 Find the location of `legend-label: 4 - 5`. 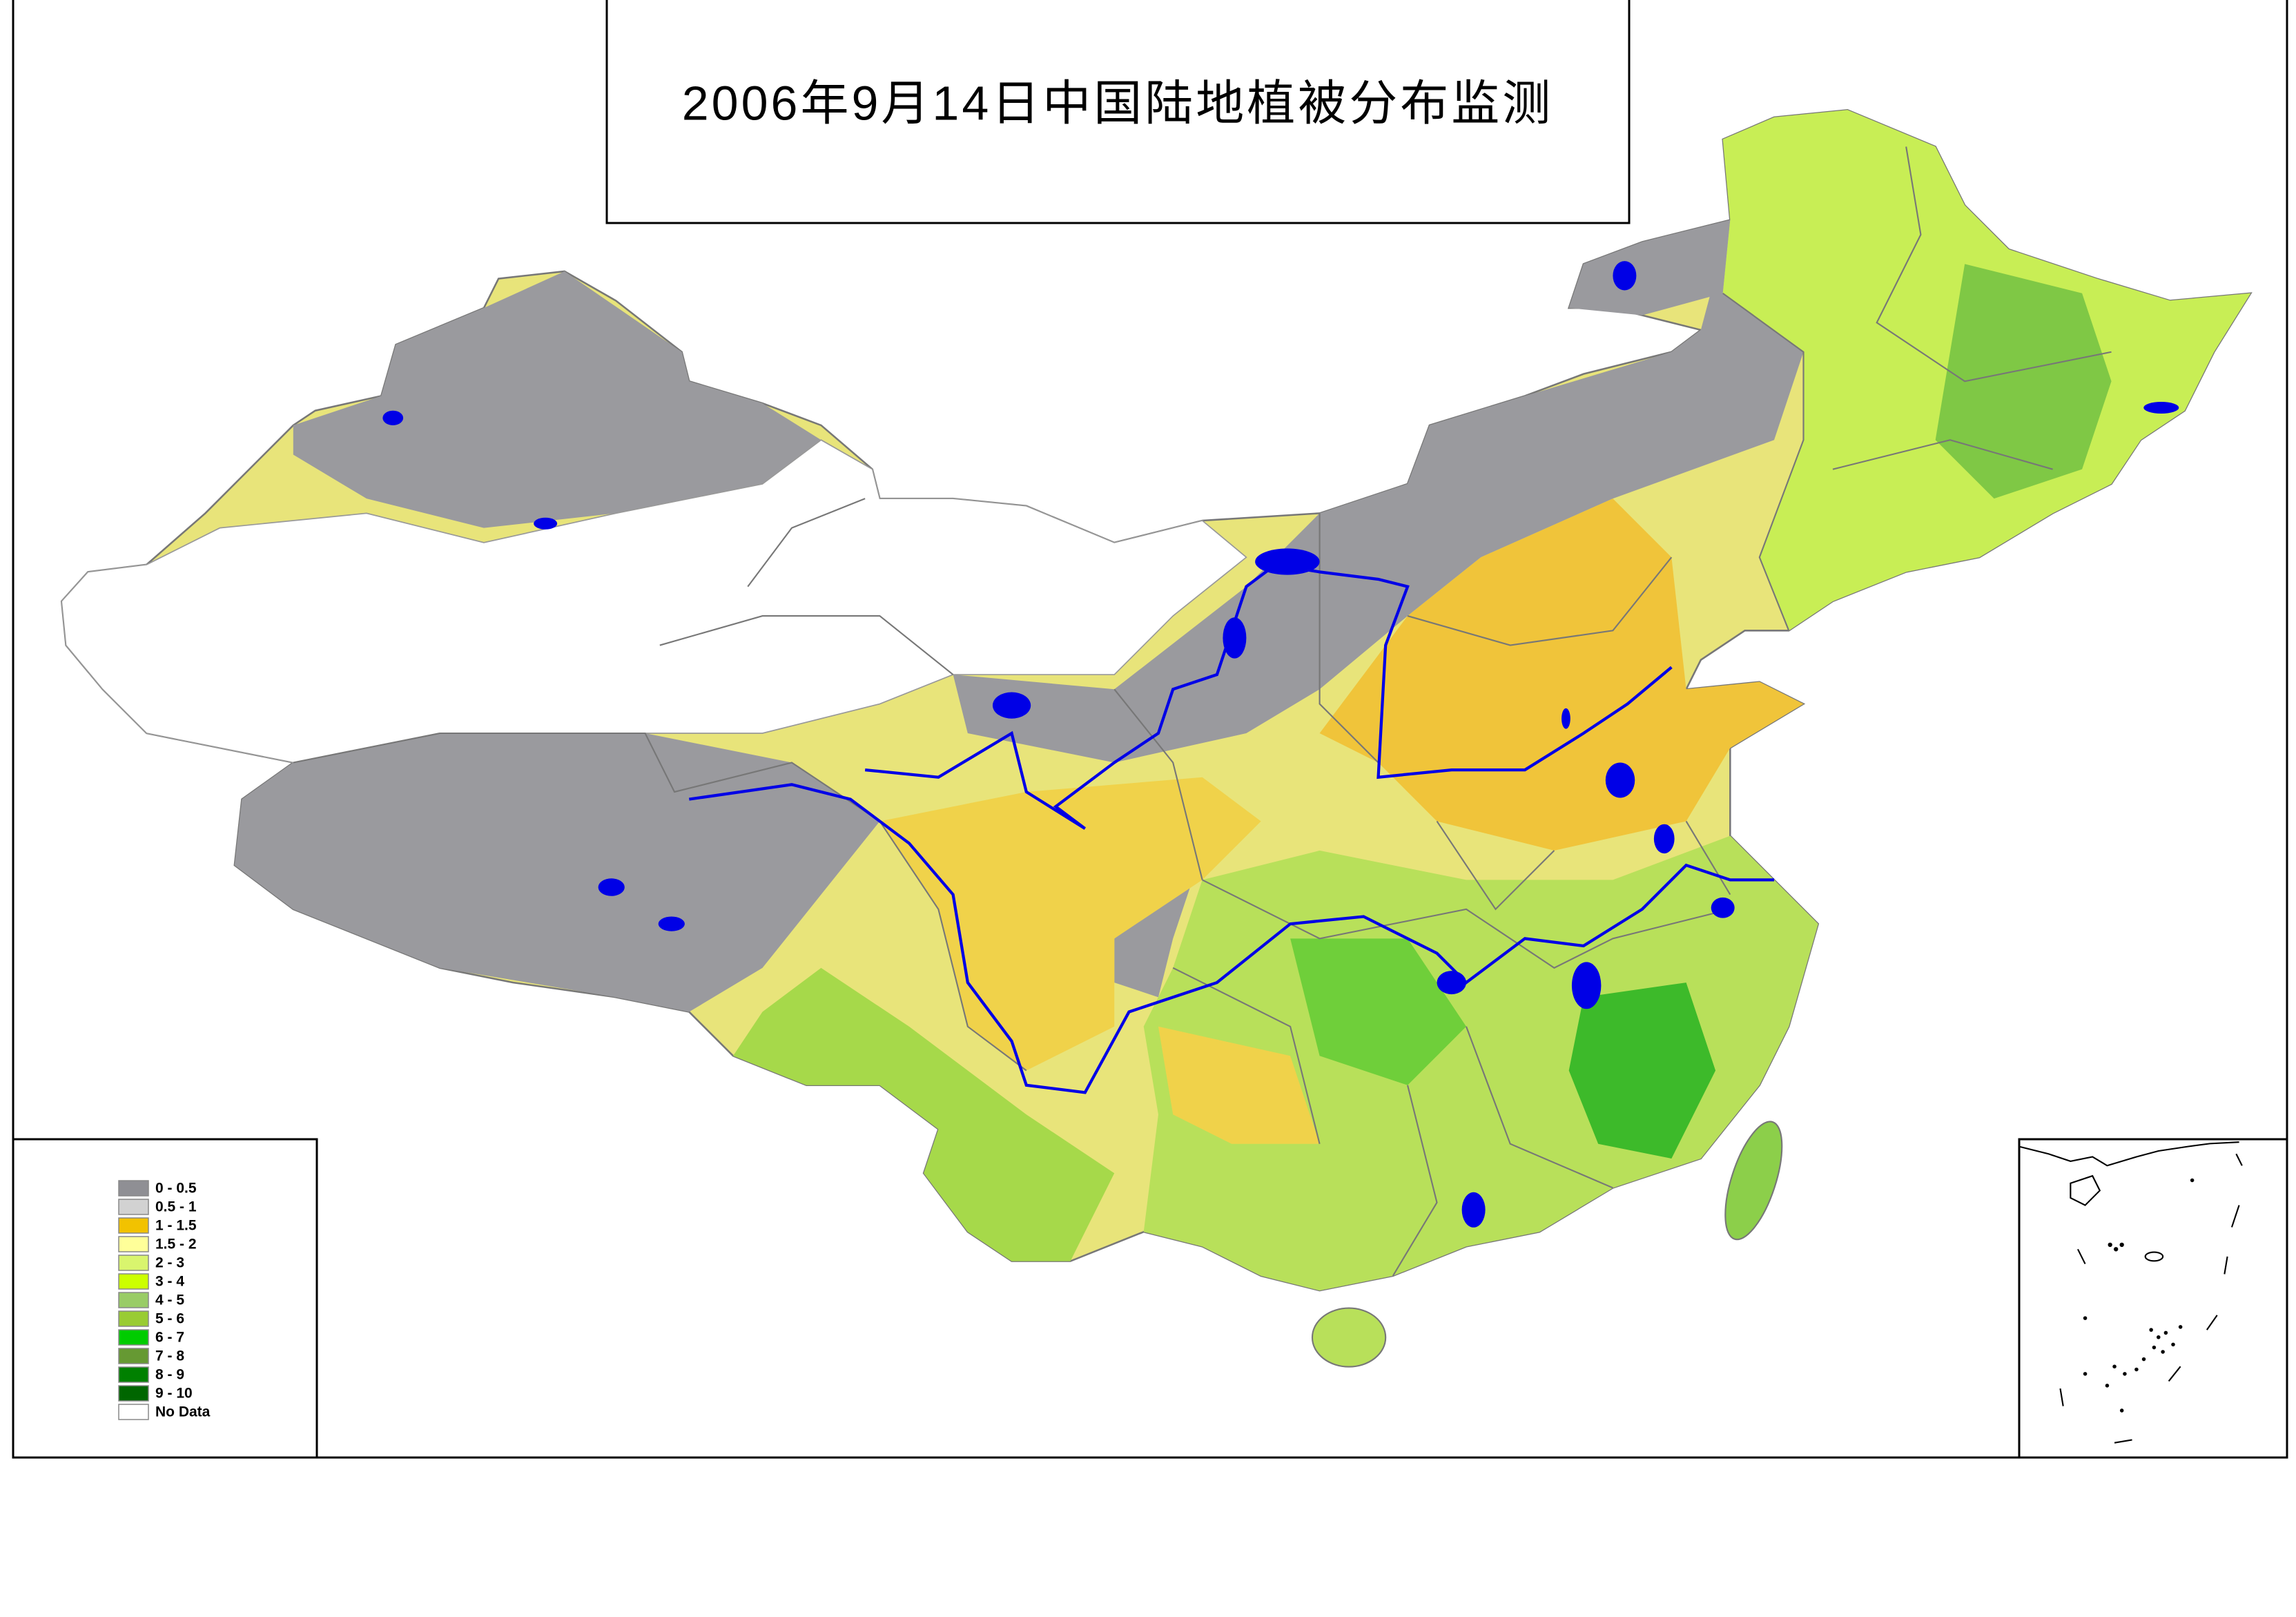

legend-label: 4 - 5 is located at coordinates (169, 1300).